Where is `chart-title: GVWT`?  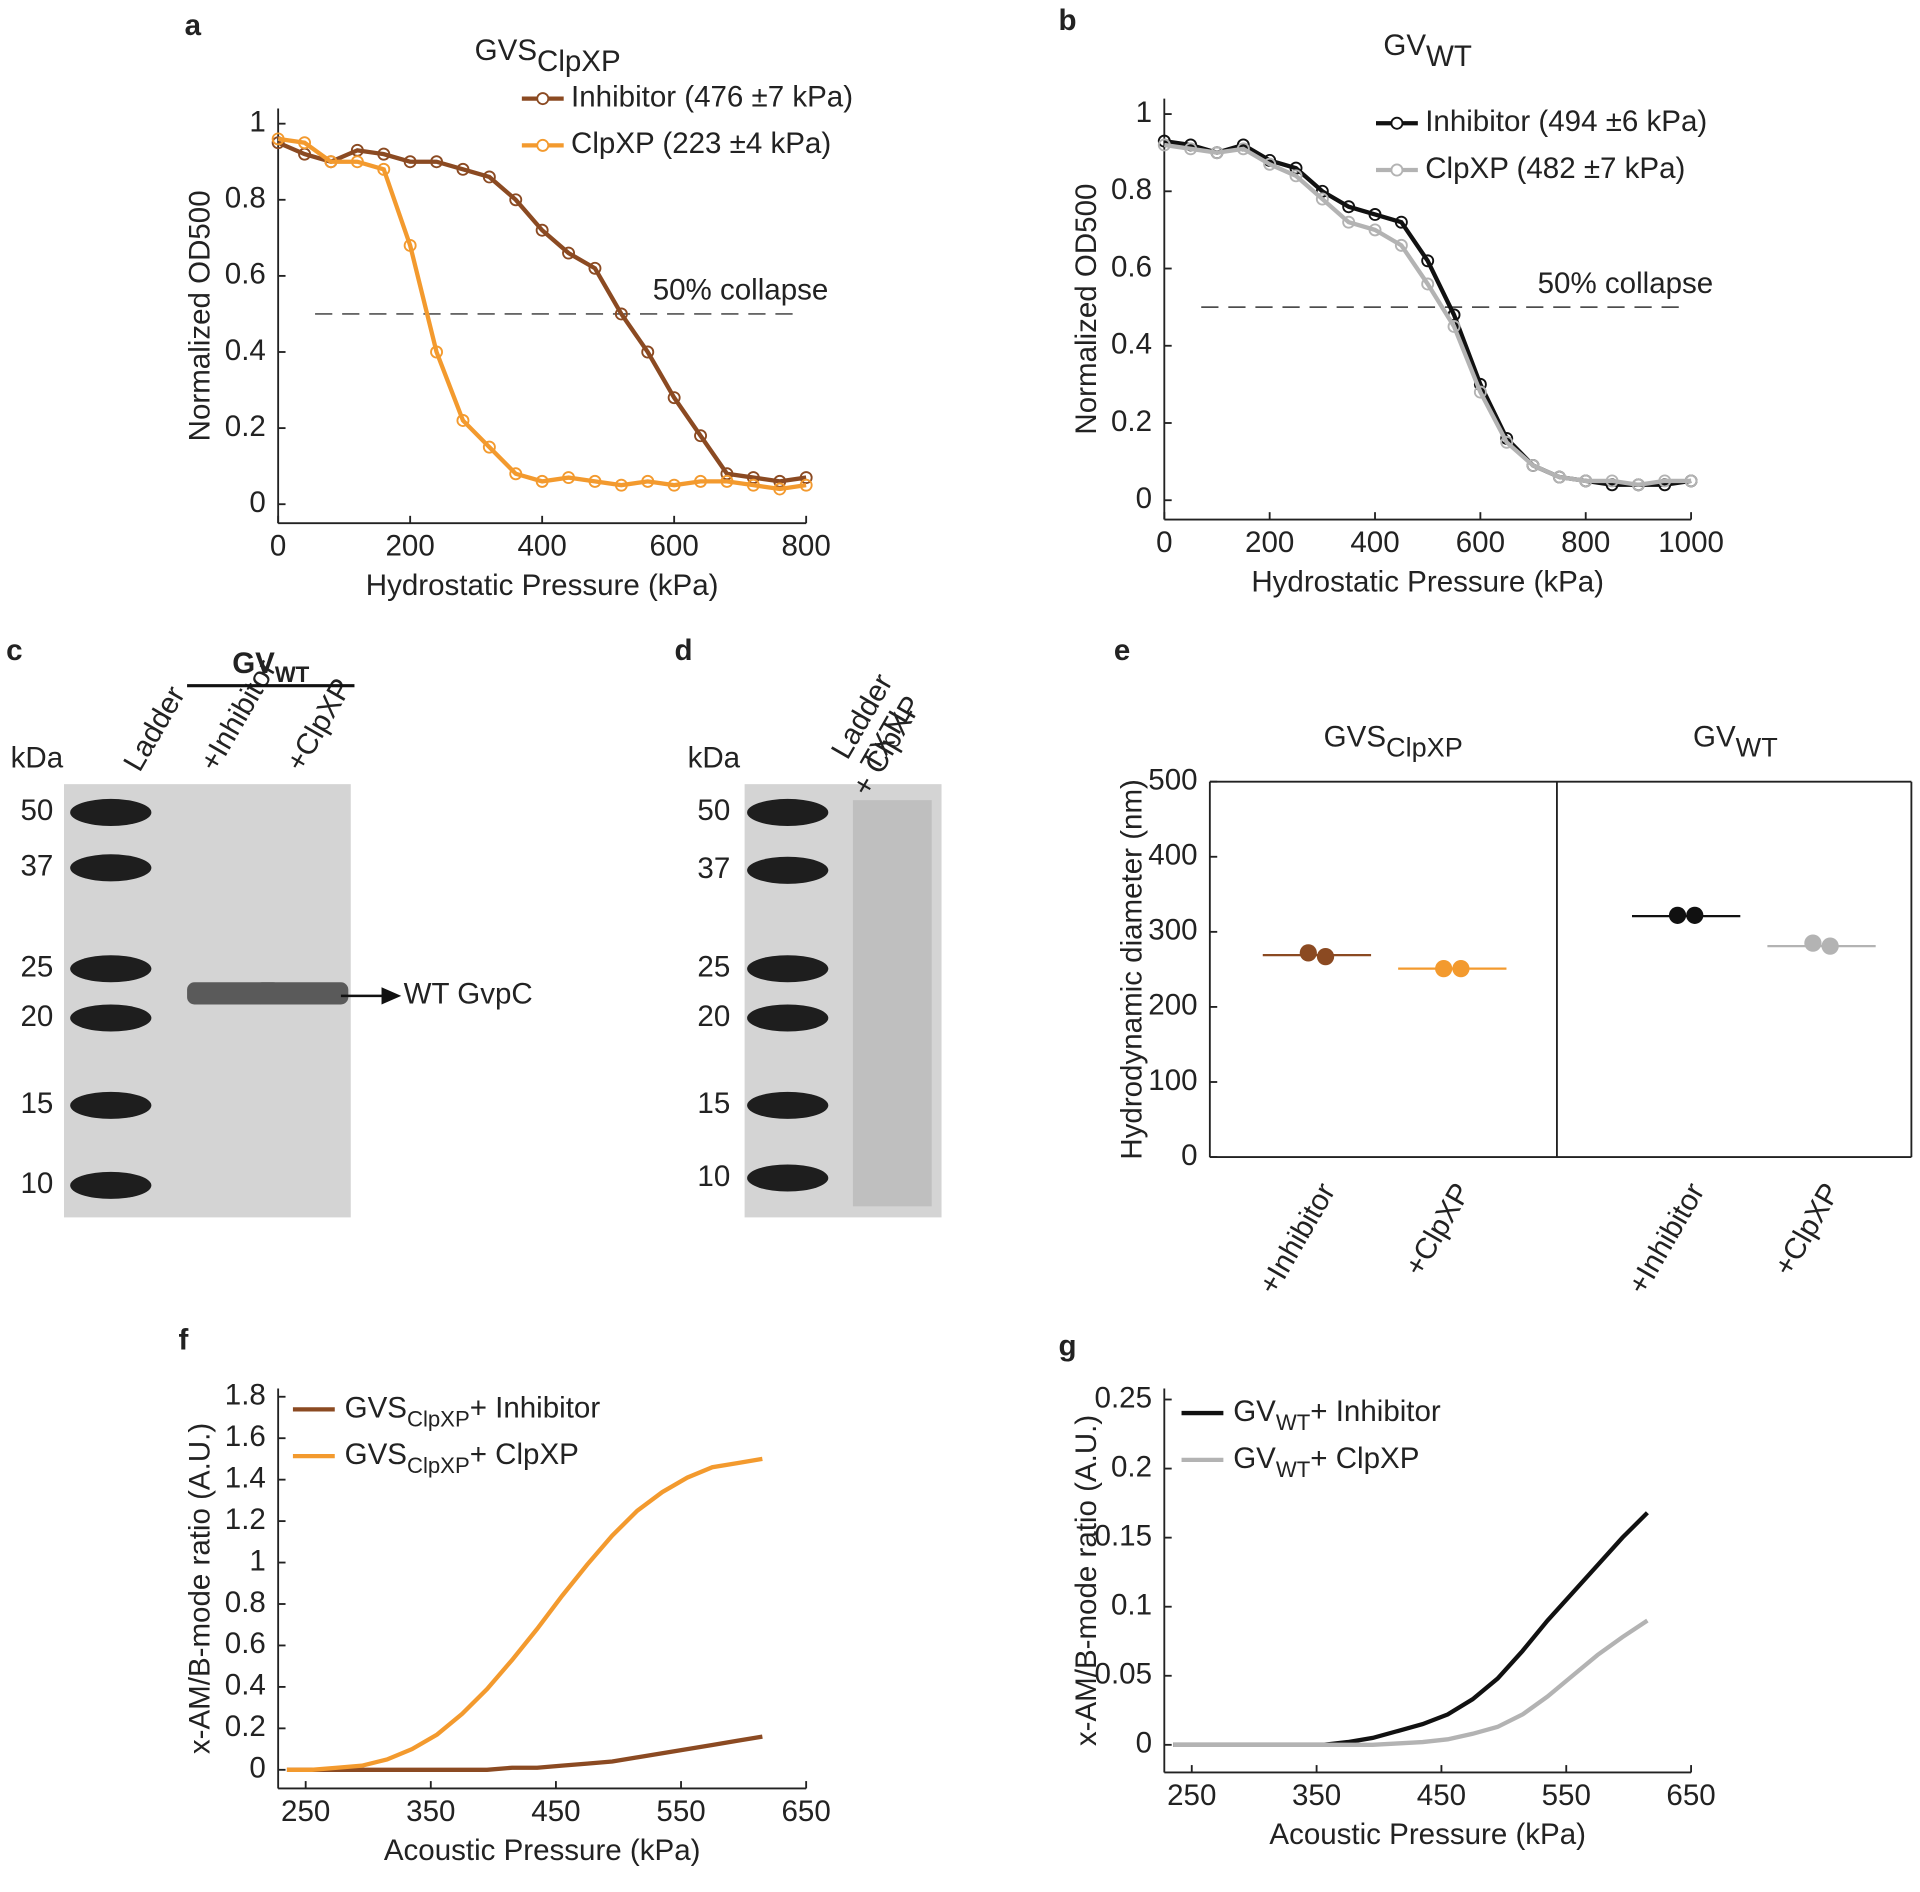 chart-title: GVWT is located at coordinates (1427, 51).